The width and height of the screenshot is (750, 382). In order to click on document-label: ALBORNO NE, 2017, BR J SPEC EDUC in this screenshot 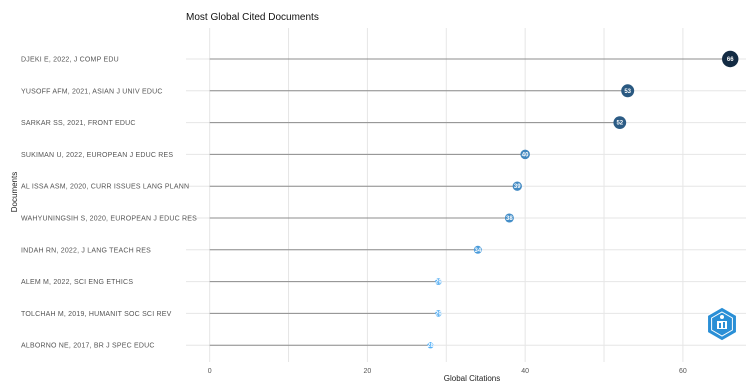, I will do `click(88, 346)`.